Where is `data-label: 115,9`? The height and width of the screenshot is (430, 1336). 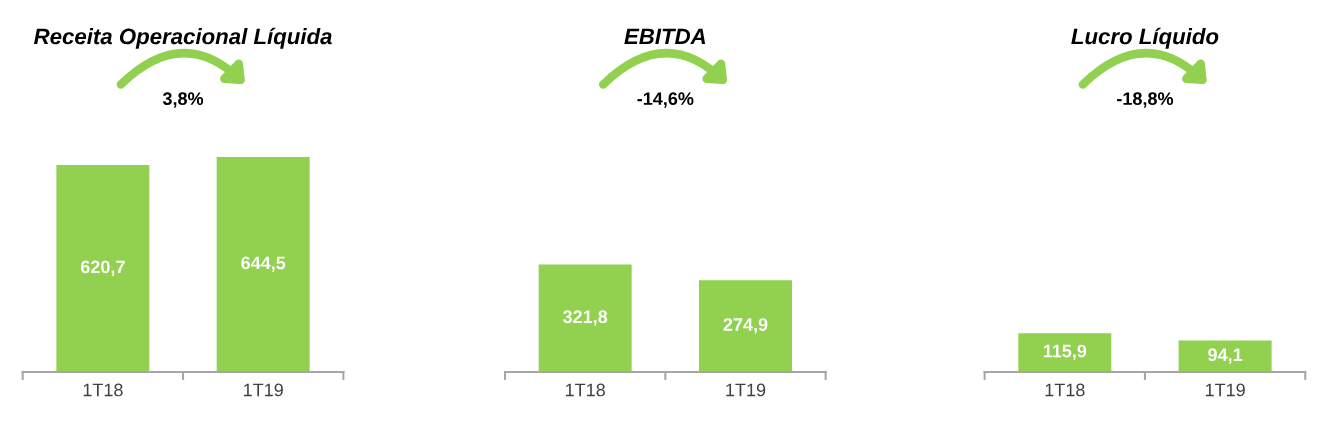 data-label: 115,9 is located at coordinates (1065, 352).